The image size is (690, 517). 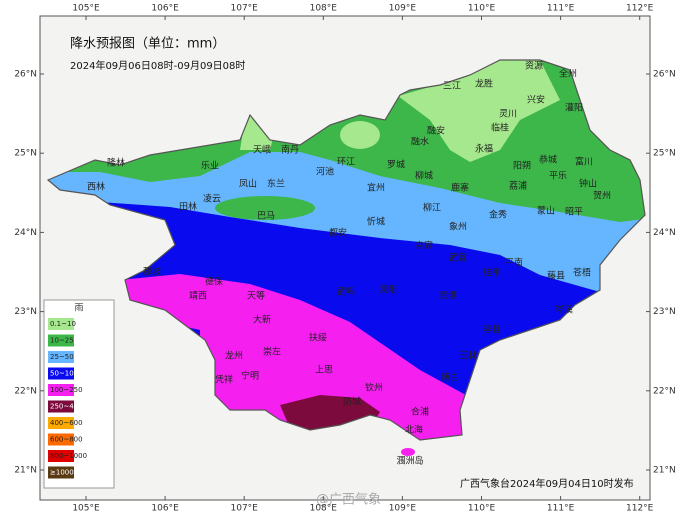 I want to click on city-label: 全州, so click(x=568, y=74).